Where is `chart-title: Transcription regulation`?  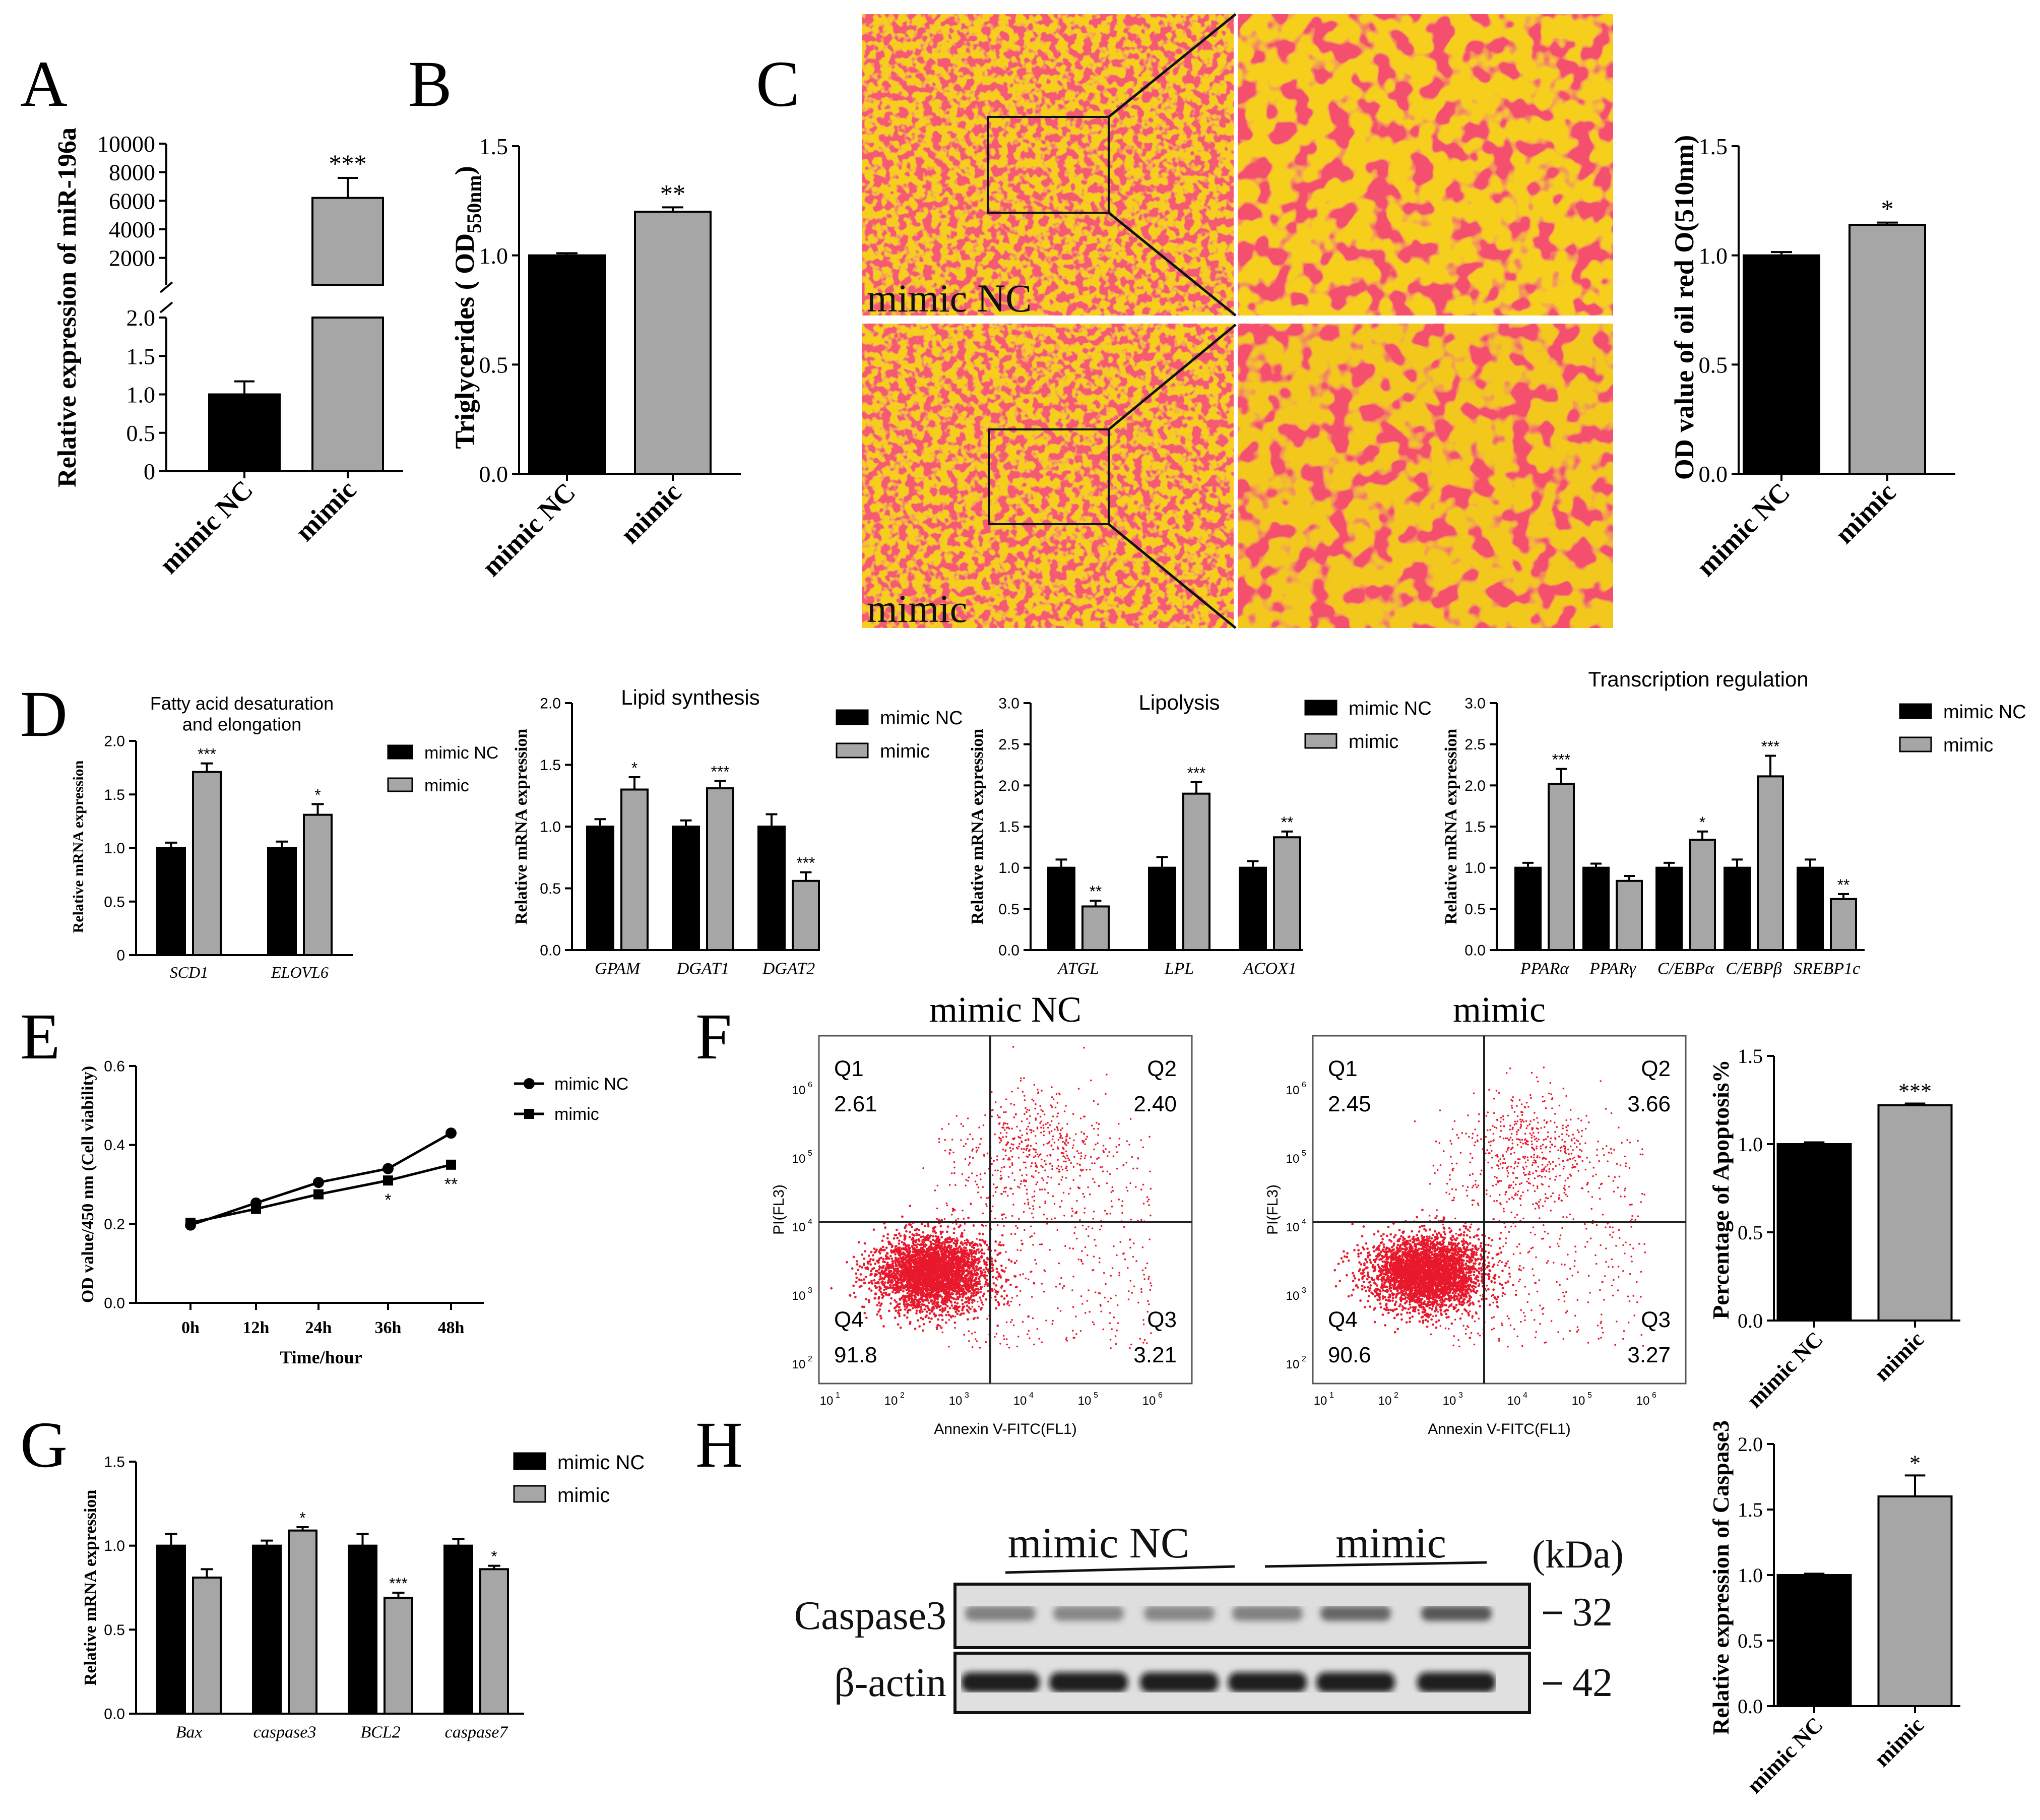 chart-title: Transcription regulation is located at coordinates (1698, 679).